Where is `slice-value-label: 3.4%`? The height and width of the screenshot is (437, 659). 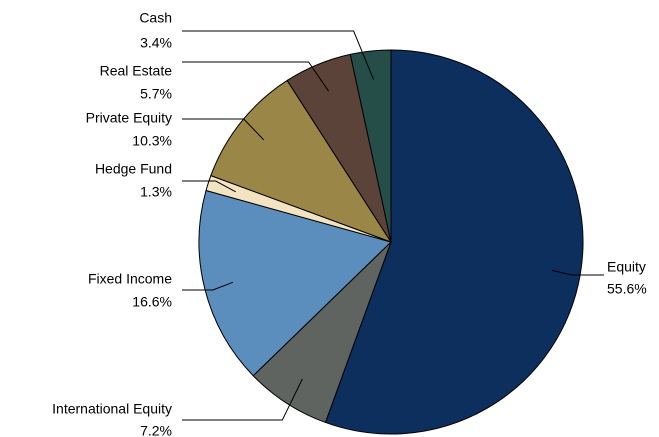 slice-value-label: 3.4% is located at coordinates (156, 43).